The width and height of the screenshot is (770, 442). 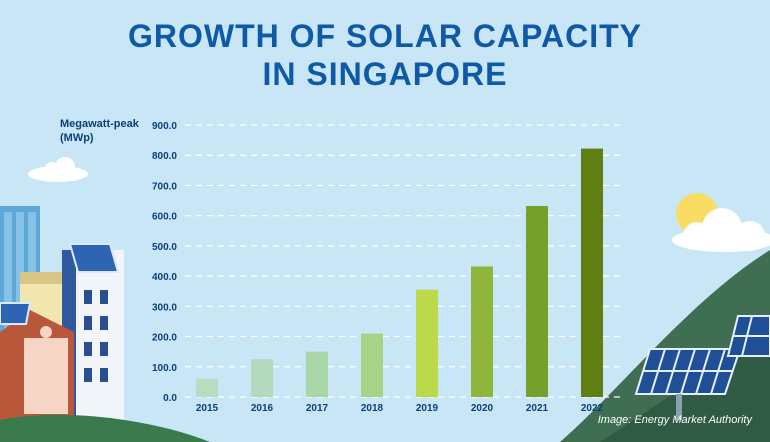 What do you see at coordinates (164, 368) in the screenshot?
I see `y-tick-label: 100.0` at bounding box center [164, 368].